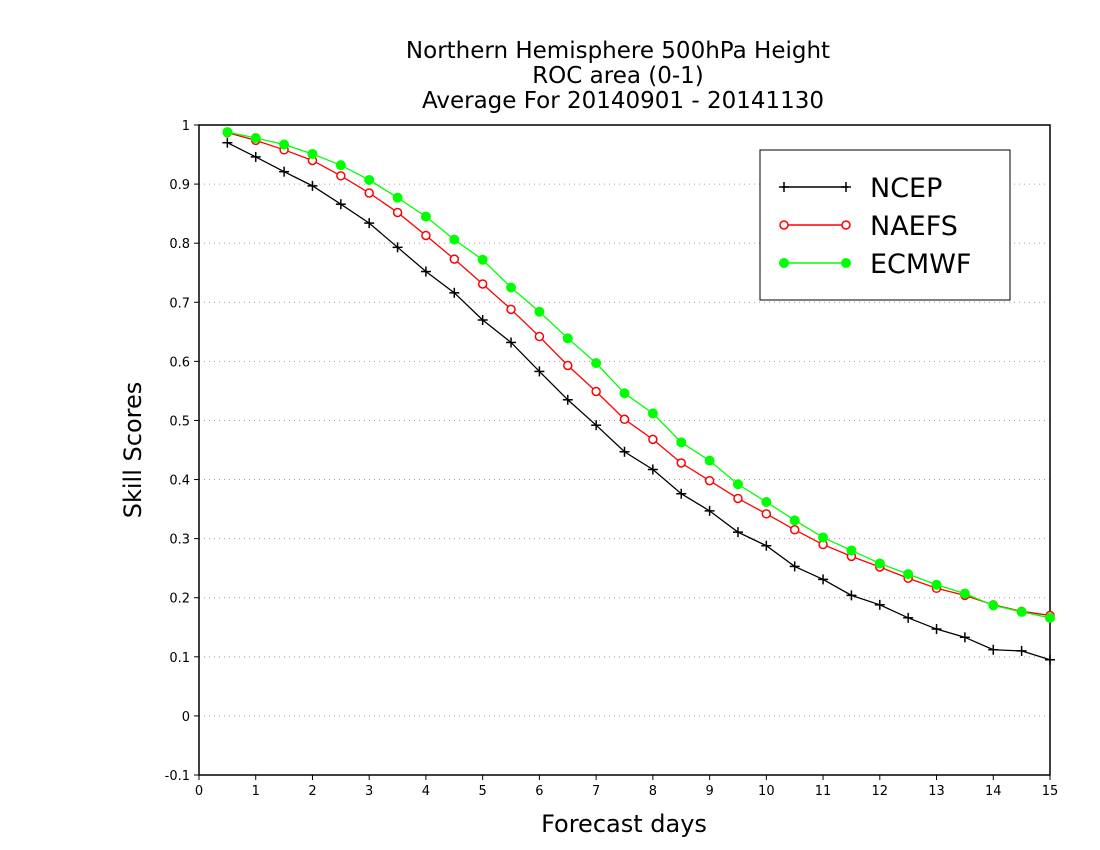 The width and height of the screenshot is (1100, 850). Describe the element at coordinates (186, 126) in the screenshot. I see `y-tick-label: 1` at that location.